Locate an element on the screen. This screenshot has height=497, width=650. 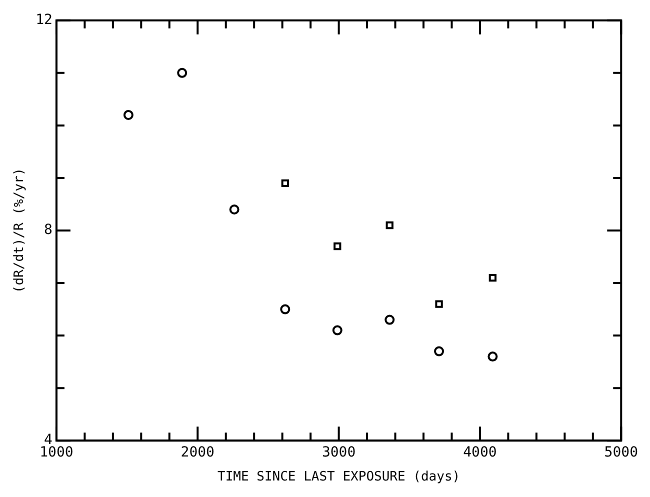
x-axis-title: TIME SINCE LAST EXPOSURE (days) is located at coordinates (338, 477).